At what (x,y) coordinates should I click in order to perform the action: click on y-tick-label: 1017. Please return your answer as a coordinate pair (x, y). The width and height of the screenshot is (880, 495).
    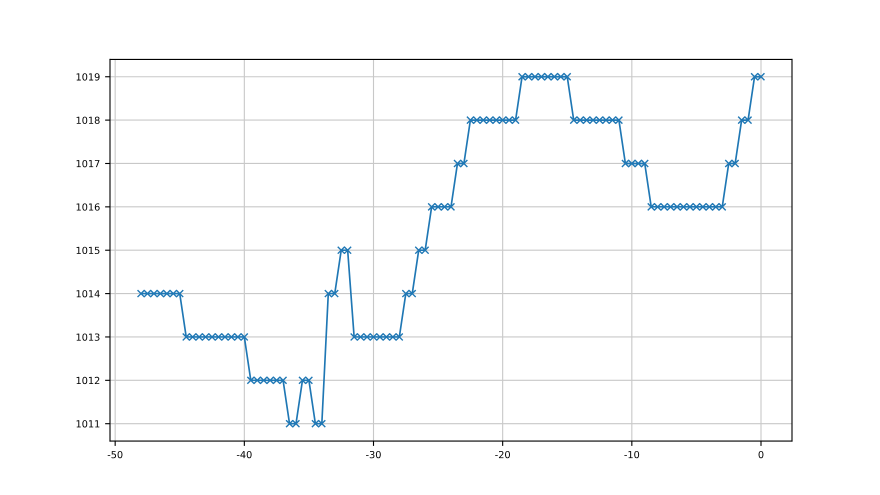
    Looking at the image, I should click on (88, 164).